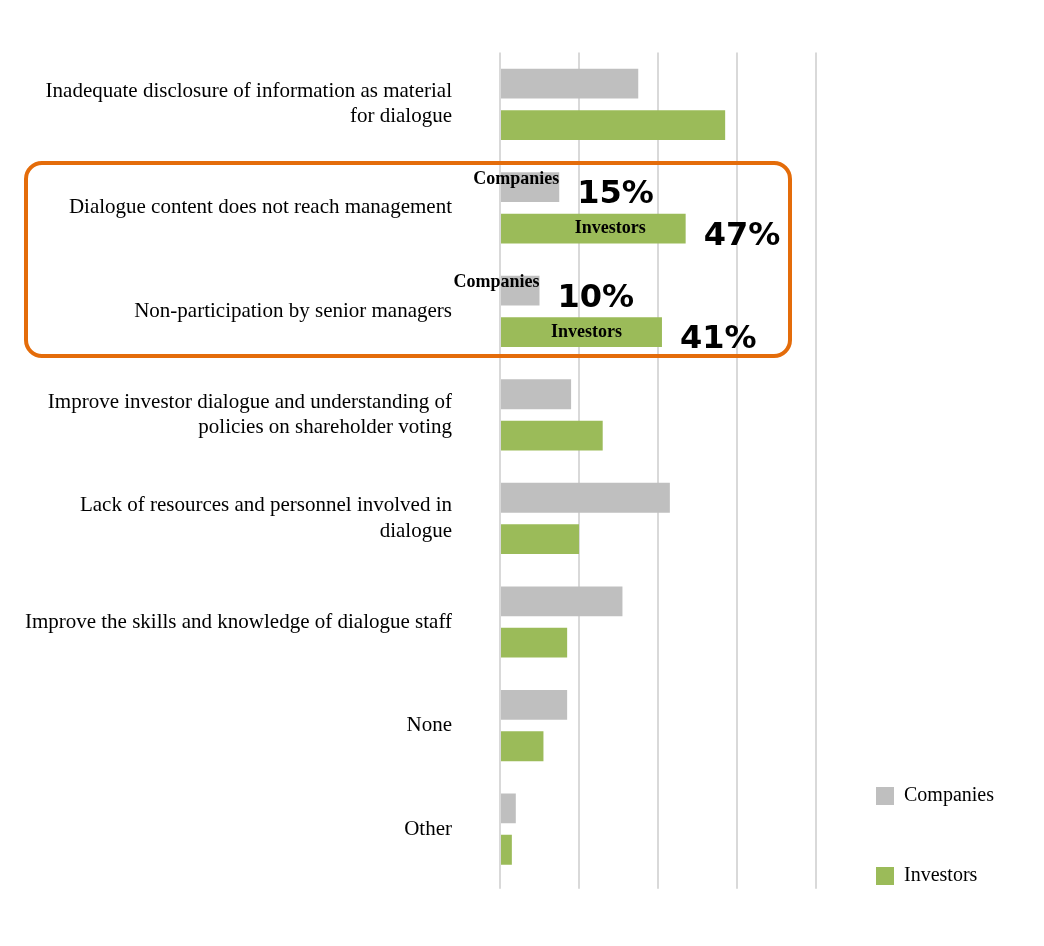  Describe the element at coordinates (596, 296) in the screenshot. I see `data-label: 10%` at that location.